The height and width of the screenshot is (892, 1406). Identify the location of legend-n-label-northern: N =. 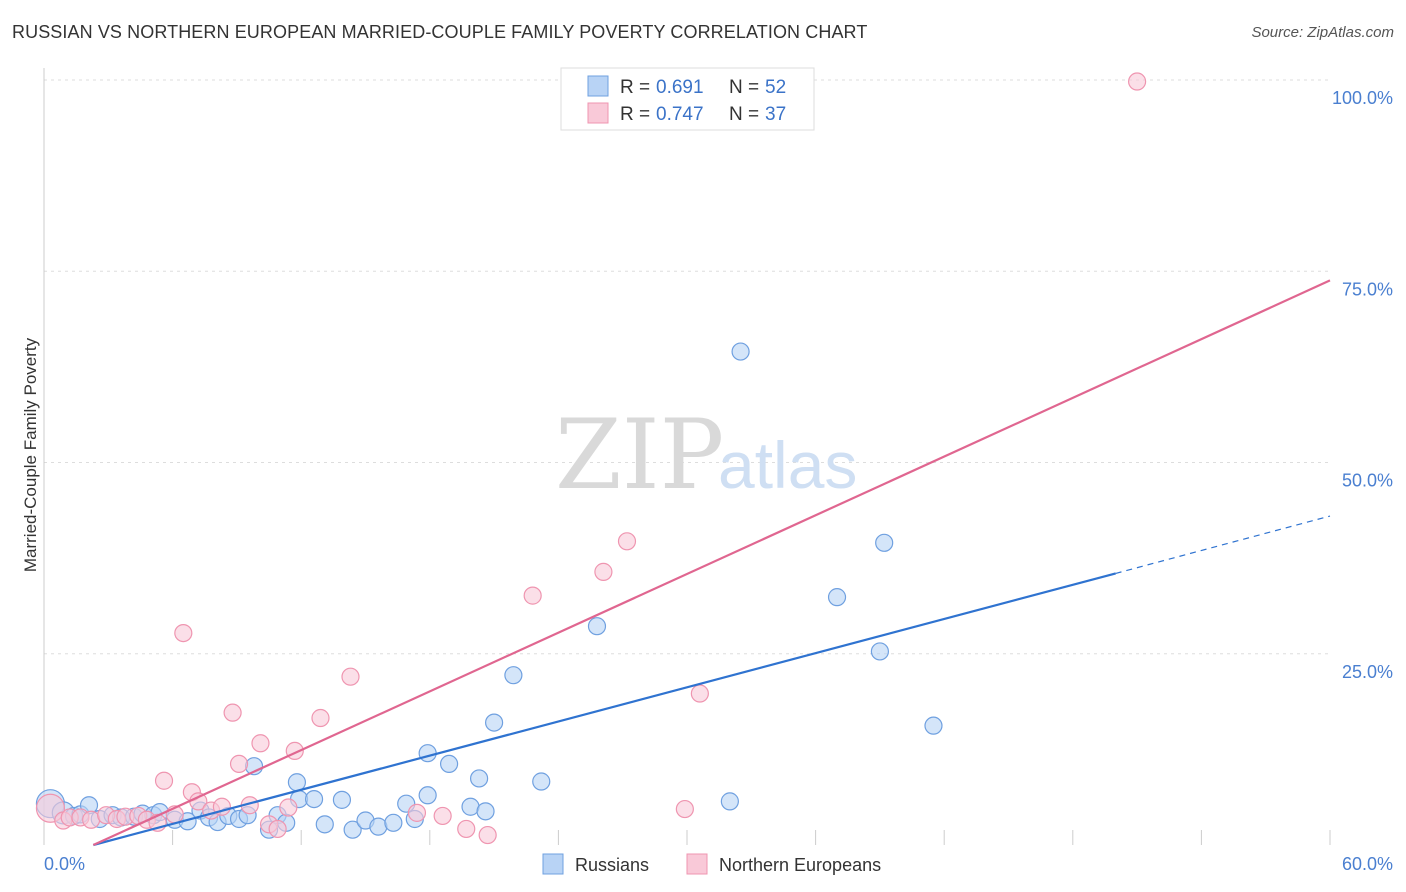
(744, 114).